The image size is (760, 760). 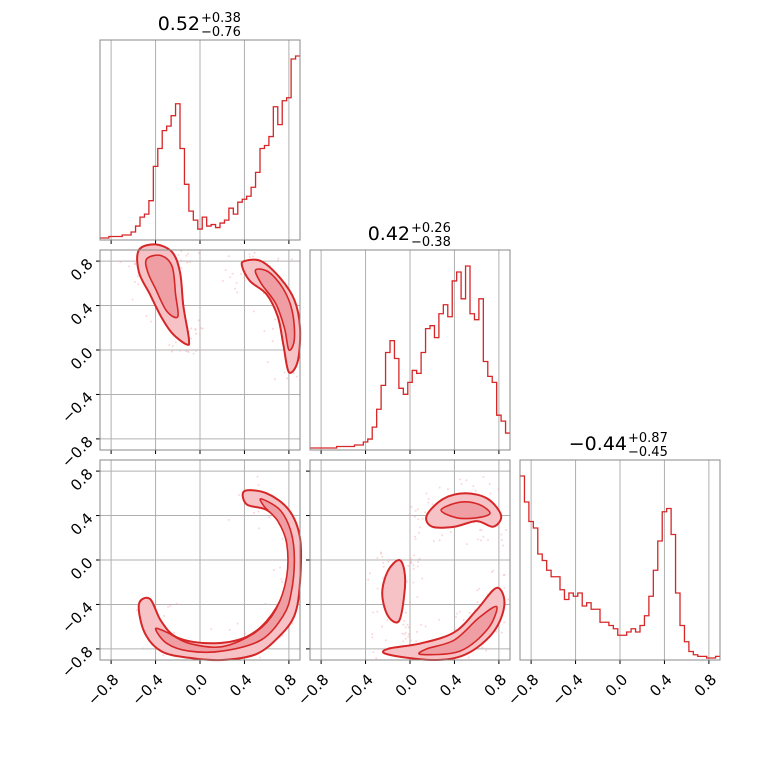 What do you see at coordinates (221, 18) in the screenshot?
I see `title-param-0-plus: +0.38` at bounding box center [221, 18].